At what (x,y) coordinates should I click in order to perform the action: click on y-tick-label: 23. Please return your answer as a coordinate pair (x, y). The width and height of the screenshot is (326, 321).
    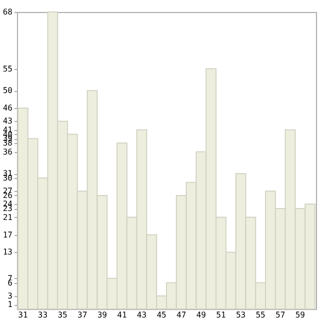
    Looking at the image, I should click on (7, 209).